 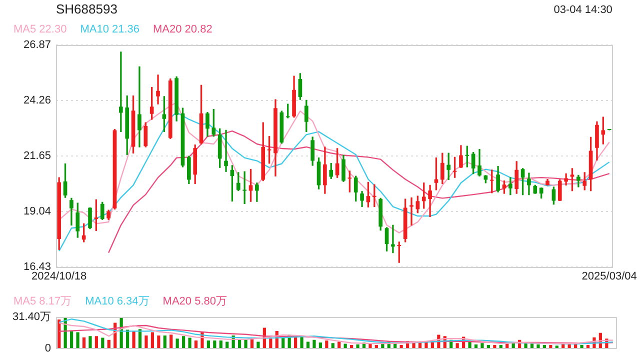 What do you see at coordinates (609, 276) in the screenshot?
I see `x-tick-label: 2025/03/04` at bounding box center [609, 276].